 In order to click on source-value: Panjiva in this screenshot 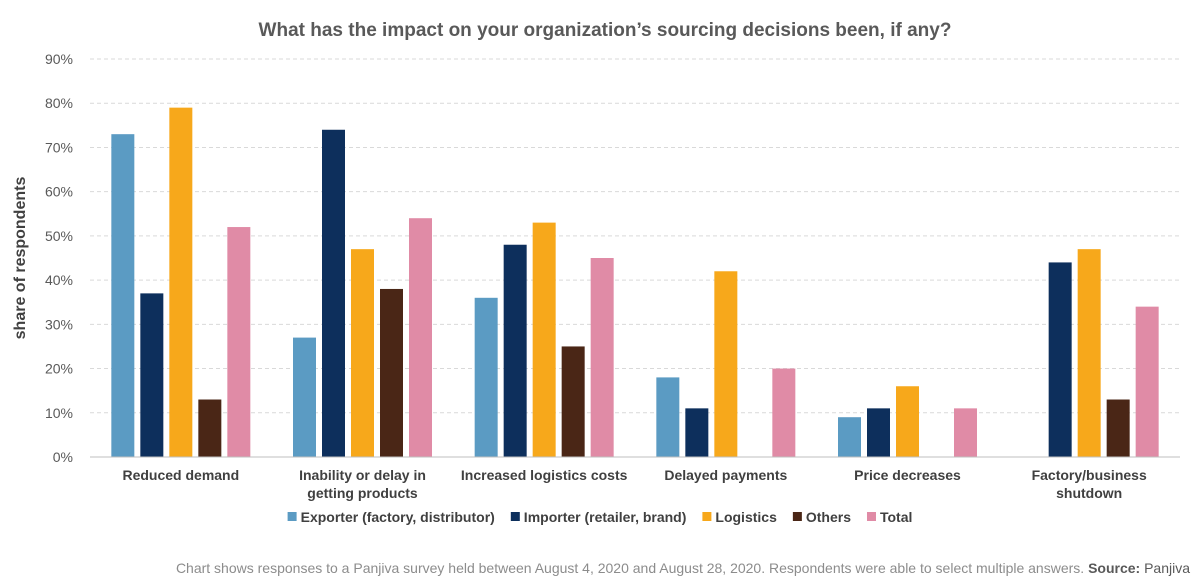, I will do `click(1165, 568)`.